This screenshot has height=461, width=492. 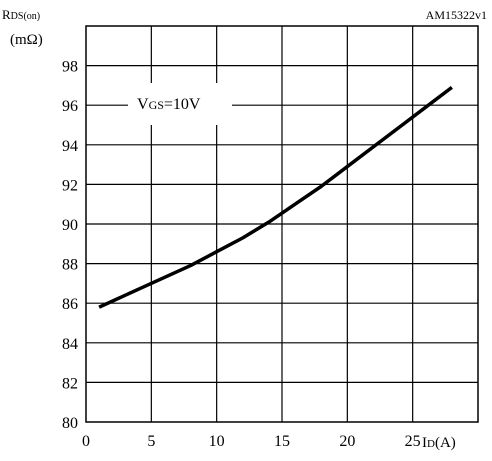 What do you see at coordinates (70, 383) in the screenshot?
I see `y-tick-label: 82` at bounding box center [70, 383].